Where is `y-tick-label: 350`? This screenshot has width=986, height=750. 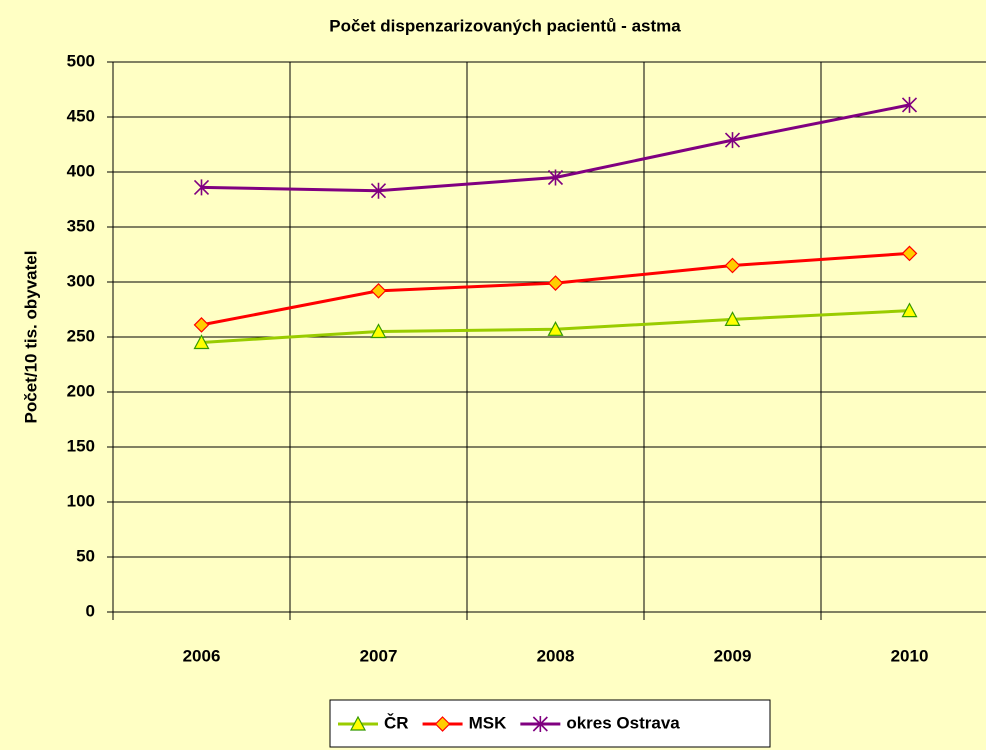
y-tick-label: 350 is located at coordinates (81, 225).